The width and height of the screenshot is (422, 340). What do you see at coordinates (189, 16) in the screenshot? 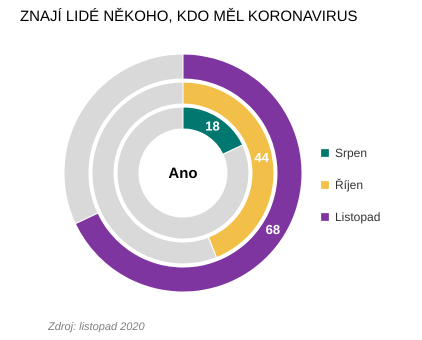
I see `chart-title: ZNAJÍ LIDÉ NĚKOHO, KDO MĚL KORONAVIRUS` at bounding box center [189, 16].